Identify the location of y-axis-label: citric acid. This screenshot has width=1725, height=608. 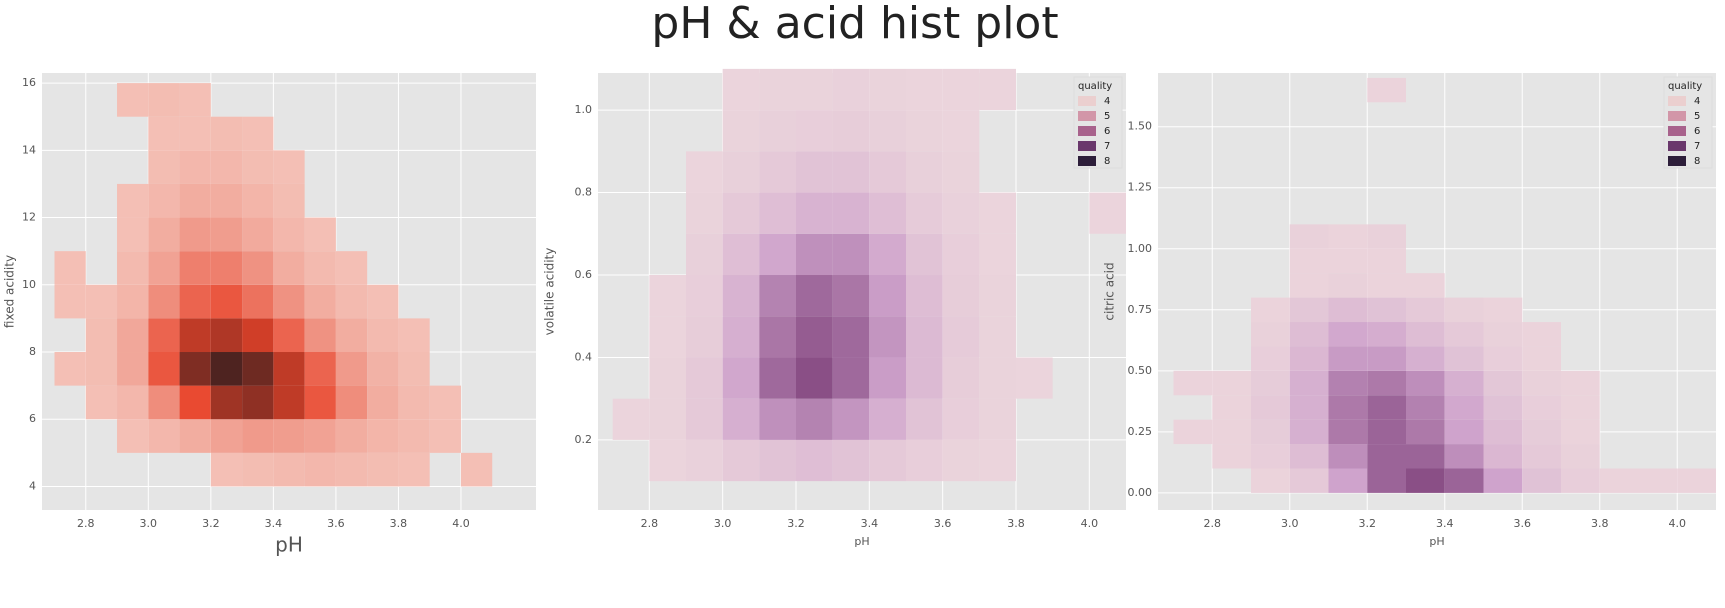
(1110, 291).